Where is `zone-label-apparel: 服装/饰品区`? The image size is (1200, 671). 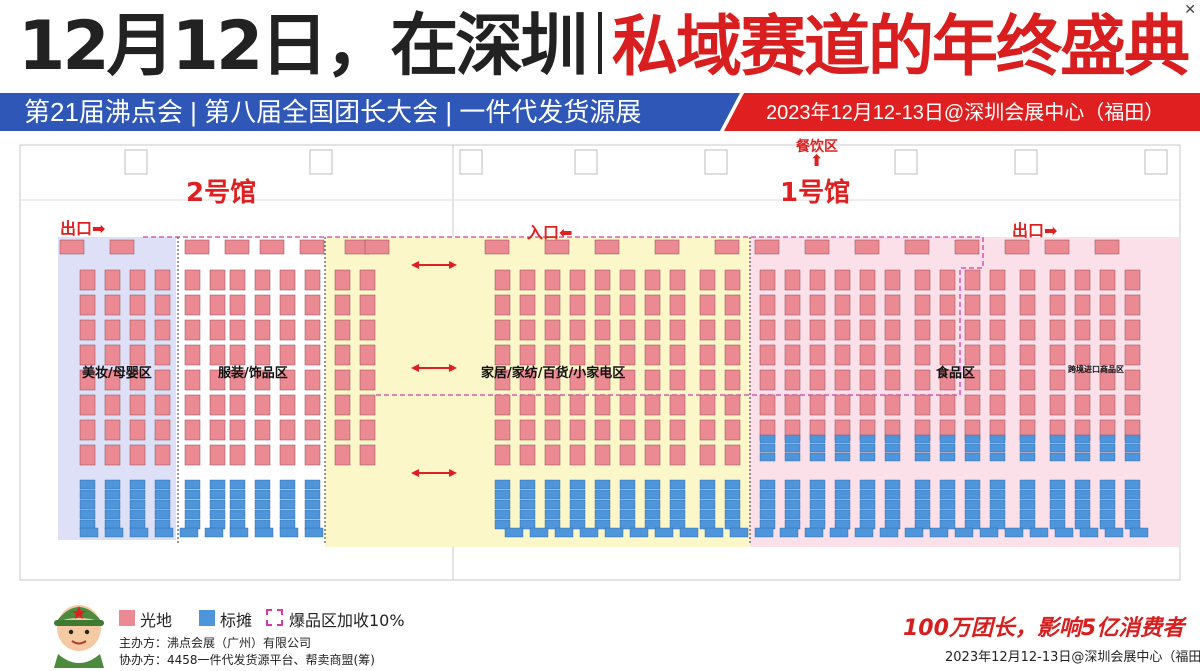 zone-label-apparel: 服装/饰品区 is located at coordinates (253, 373).